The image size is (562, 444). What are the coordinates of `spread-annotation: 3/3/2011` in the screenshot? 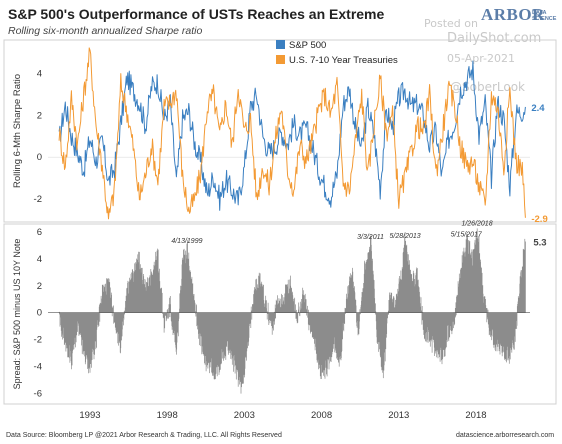 It's located at (370, 237).